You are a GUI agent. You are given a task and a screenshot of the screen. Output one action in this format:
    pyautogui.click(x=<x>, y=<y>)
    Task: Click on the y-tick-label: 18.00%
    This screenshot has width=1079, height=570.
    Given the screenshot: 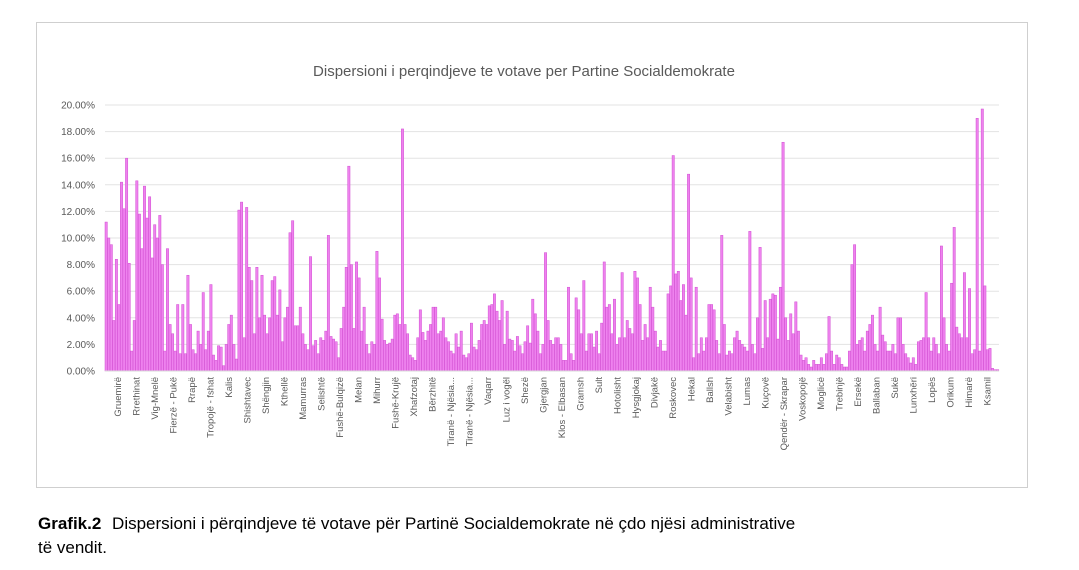 What is the action you would take?
    pyautogui.click(x=78, y=132)
    